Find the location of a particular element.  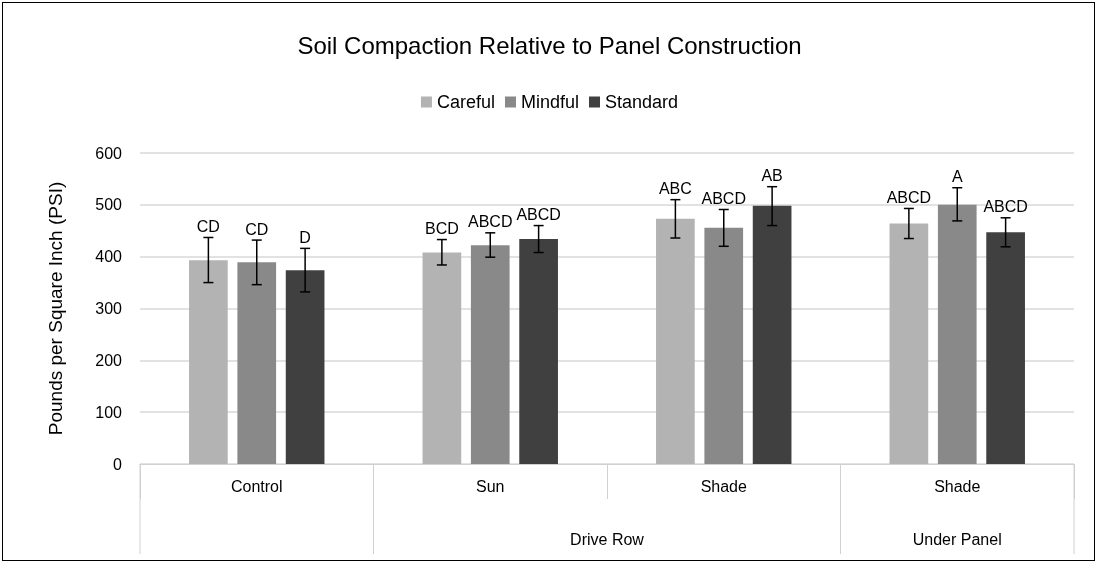

y-tick-label: 200 is located at coordinates (109, 360).